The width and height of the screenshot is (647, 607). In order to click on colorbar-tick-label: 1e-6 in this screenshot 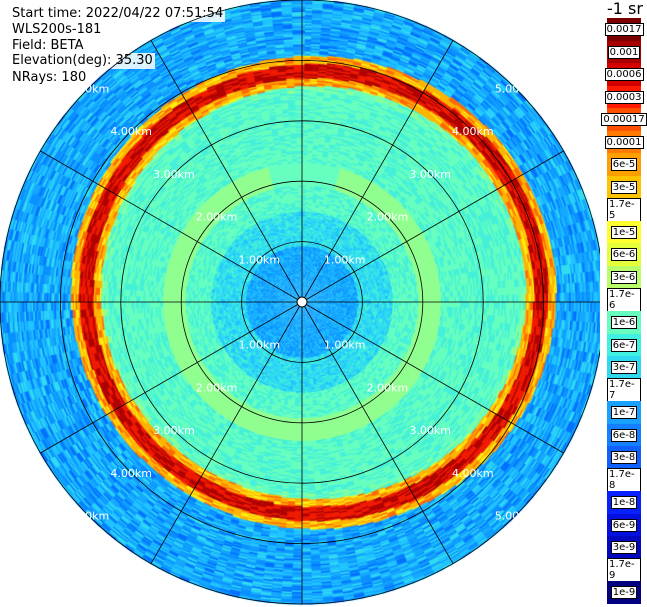, I will do `click(624, 323)`.